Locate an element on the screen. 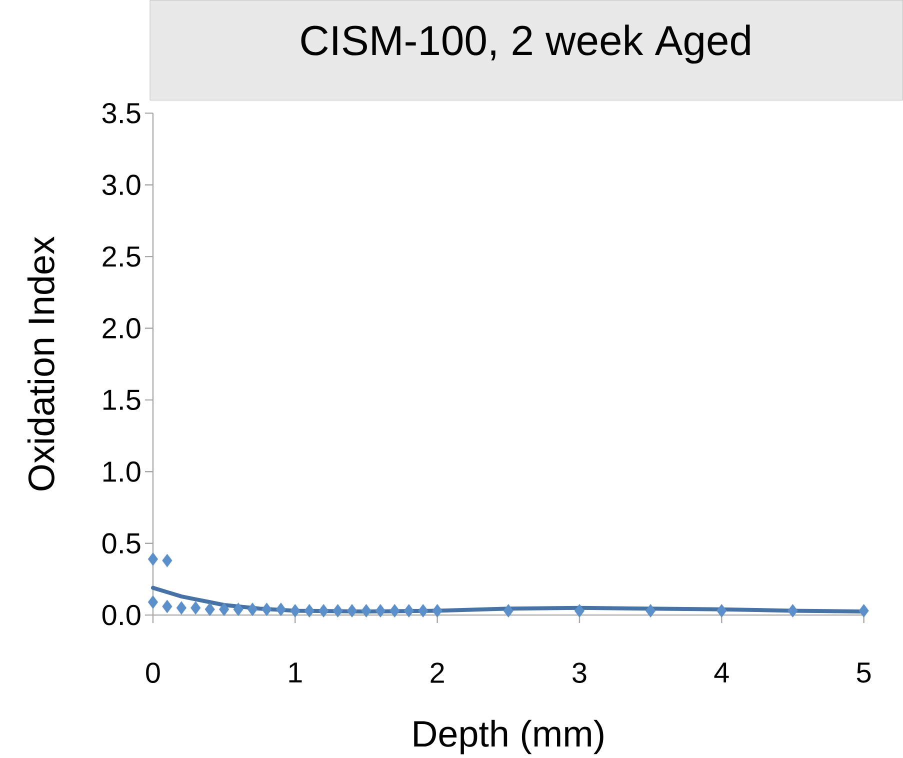  y-tick-label: 1.5 is located at coordinates (122, 400).